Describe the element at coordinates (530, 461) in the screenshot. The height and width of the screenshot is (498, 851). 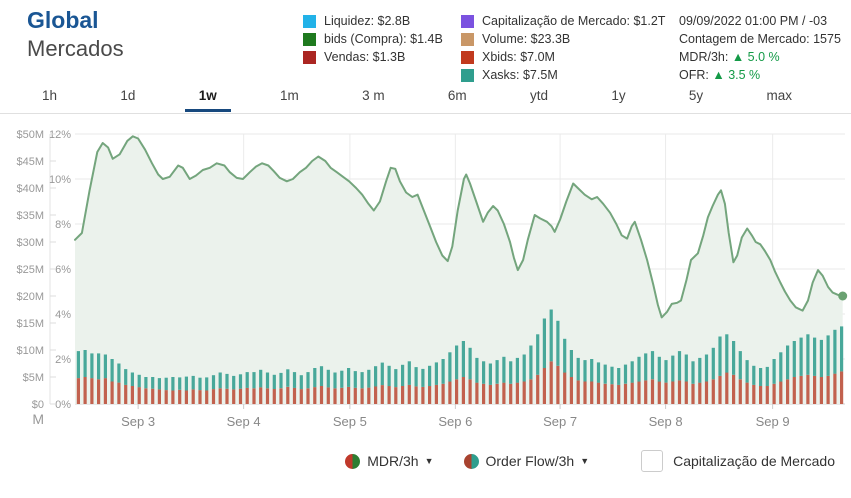
I see `order-flow-series-label: Order Flow/3h` at that location.